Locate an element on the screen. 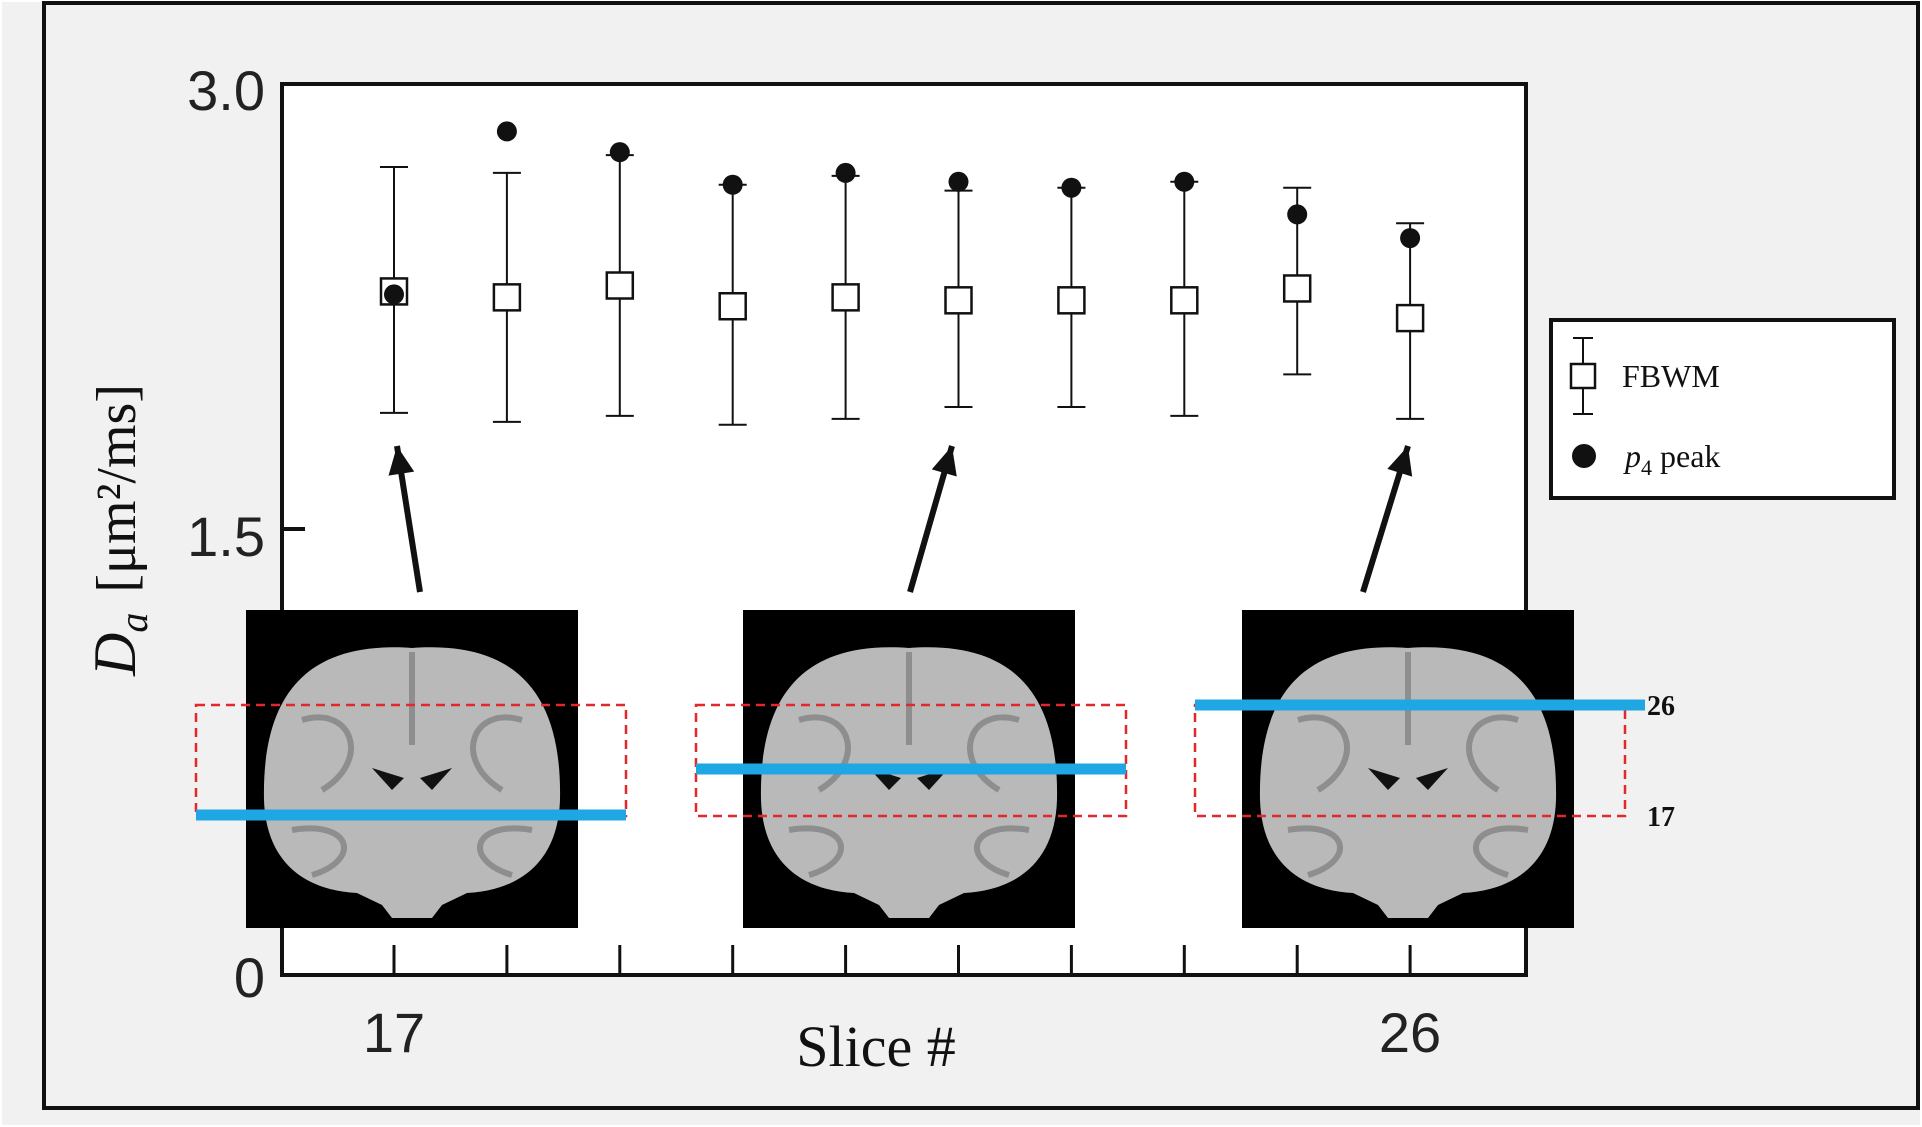 Image resolution: width=1922 pixels, height=1127 pixels. fbwm-markers is located at coordinates (902, 302).